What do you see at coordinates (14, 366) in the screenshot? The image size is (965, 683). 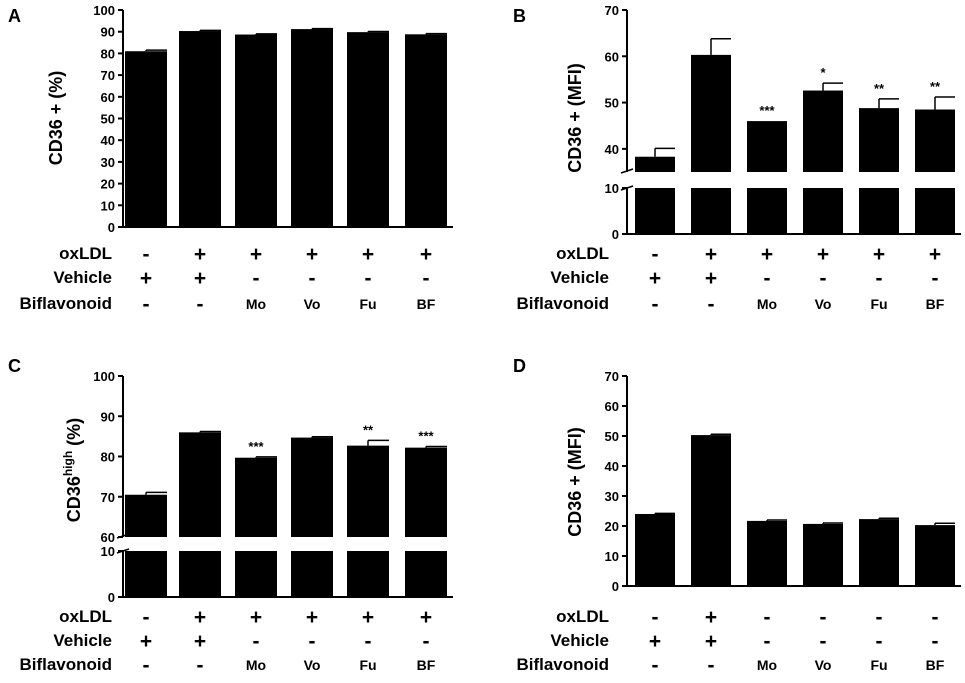 I see `panel-label: C` at bounding box center [14, 366].